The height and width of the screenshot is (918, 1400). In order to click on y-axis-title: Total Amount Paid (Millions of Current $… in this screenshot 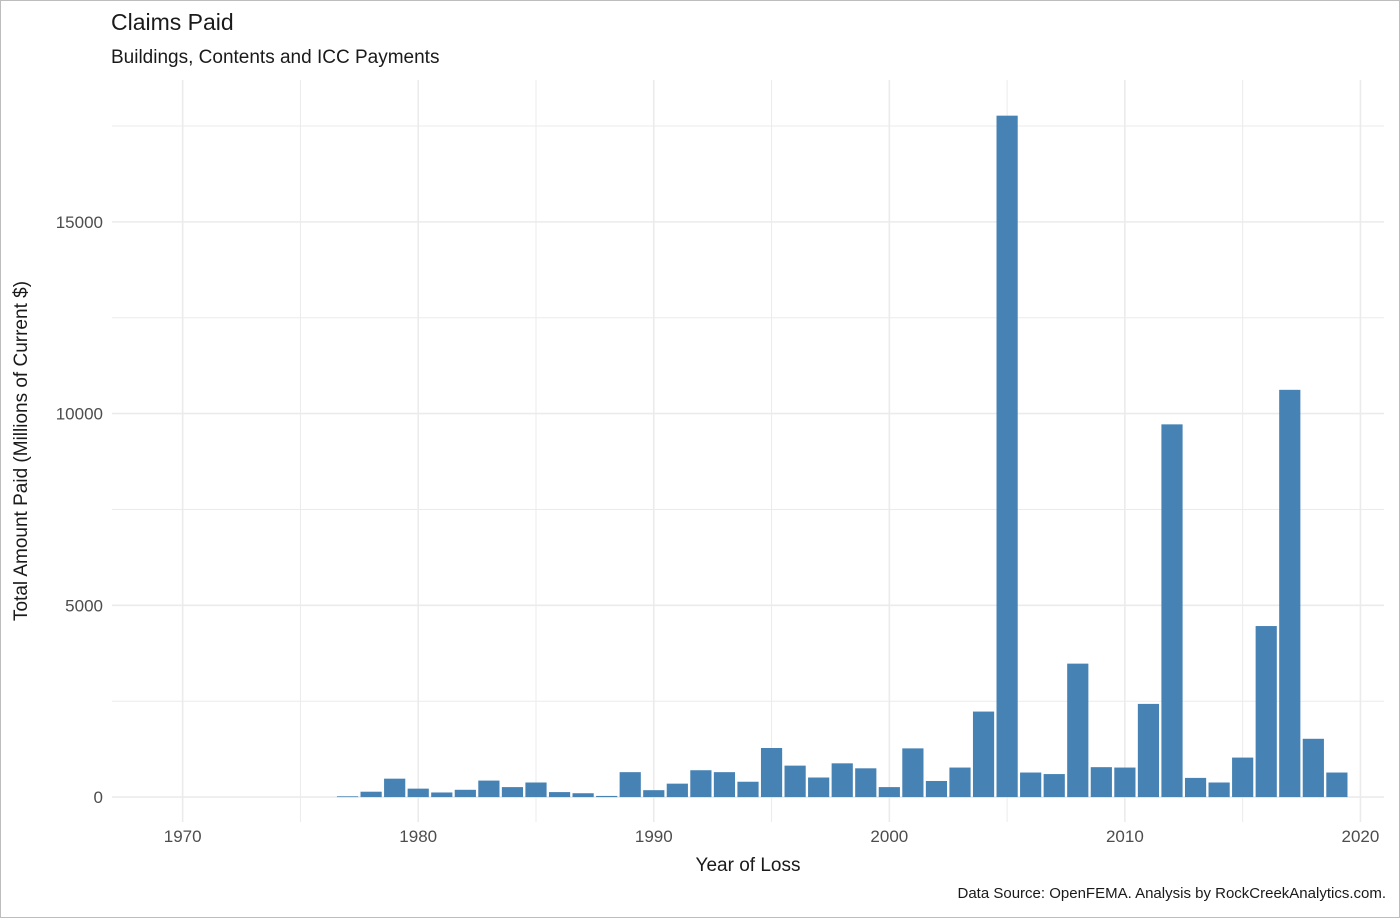, I will do `click(21, 451)`.